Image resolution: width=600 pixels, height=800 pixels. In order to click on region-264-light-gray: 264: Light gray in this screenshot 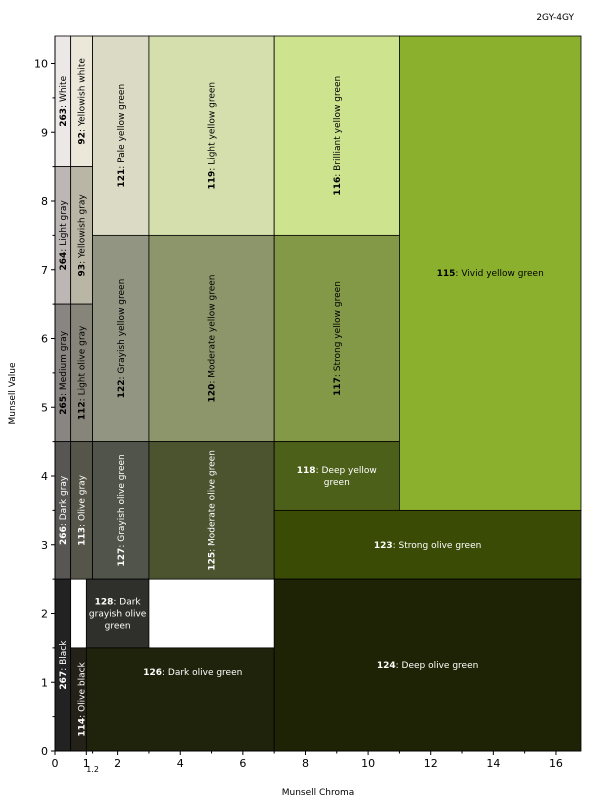, I will do `click(63, 235)`.